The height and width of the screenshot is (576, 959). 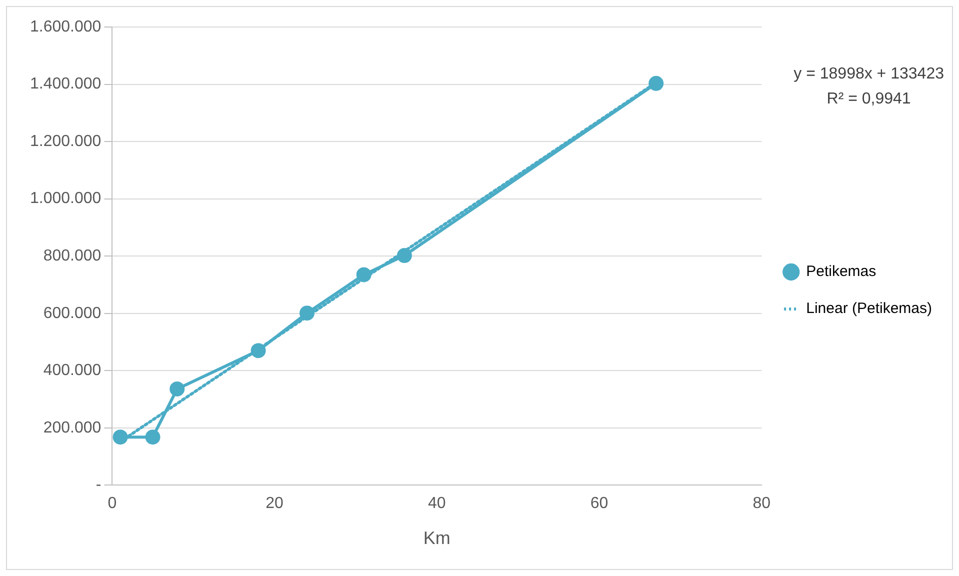 What do you see at coordinates (869, 309) in the screenshot?
I see `legend-label: Linear (Petikemas)` at bounding box center [869, 309].